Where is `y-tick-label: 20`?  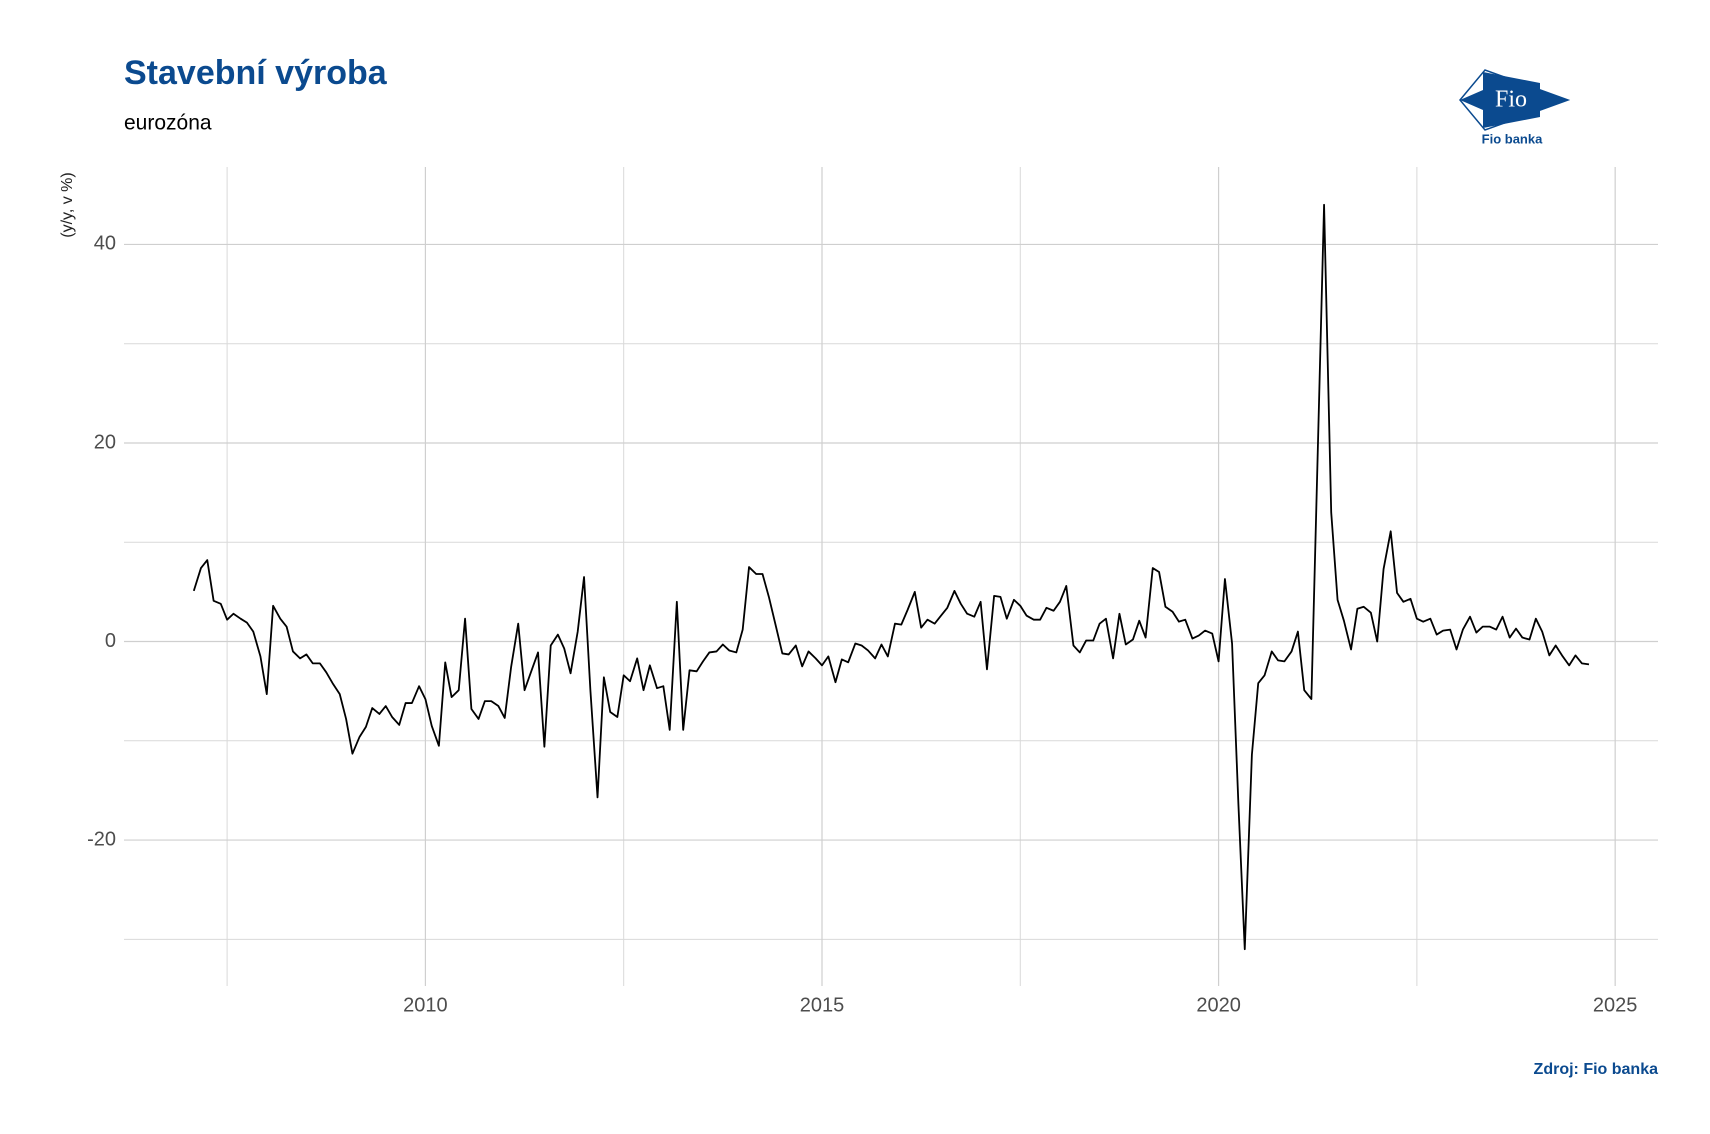
y-tick-label: 20 is located at coordinates (105, 442).